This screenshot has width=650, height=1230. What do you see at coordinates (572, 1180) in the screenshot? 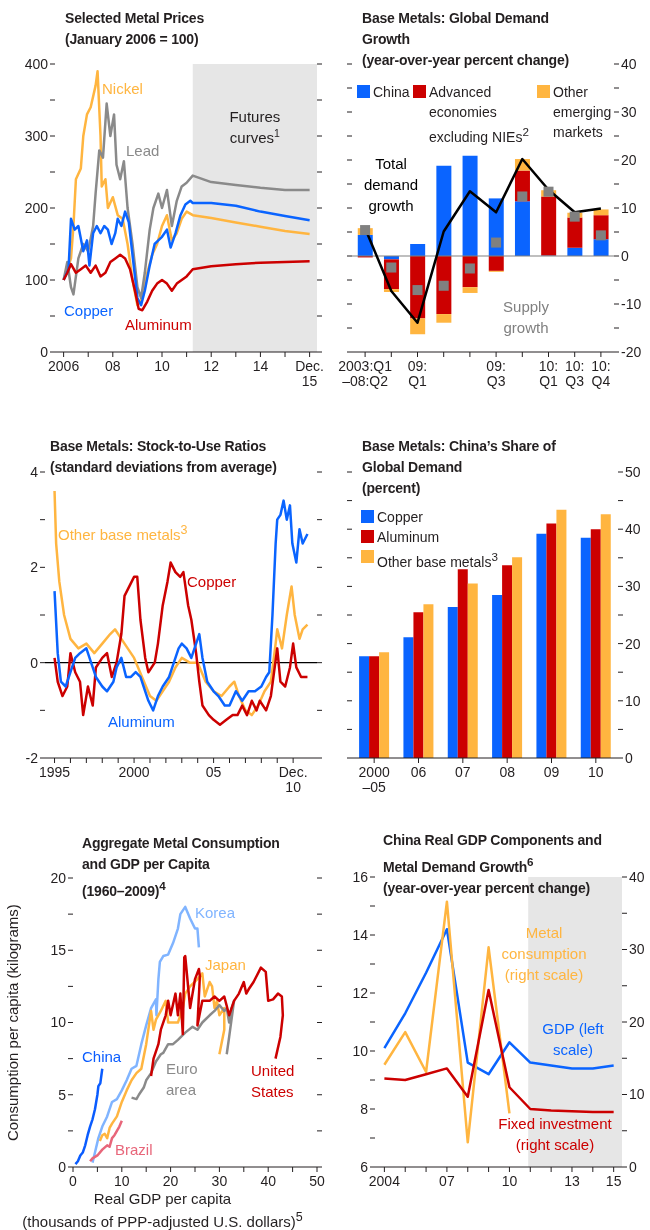
I see `x-tick-label: 13` at bounding box center [572, 1180].